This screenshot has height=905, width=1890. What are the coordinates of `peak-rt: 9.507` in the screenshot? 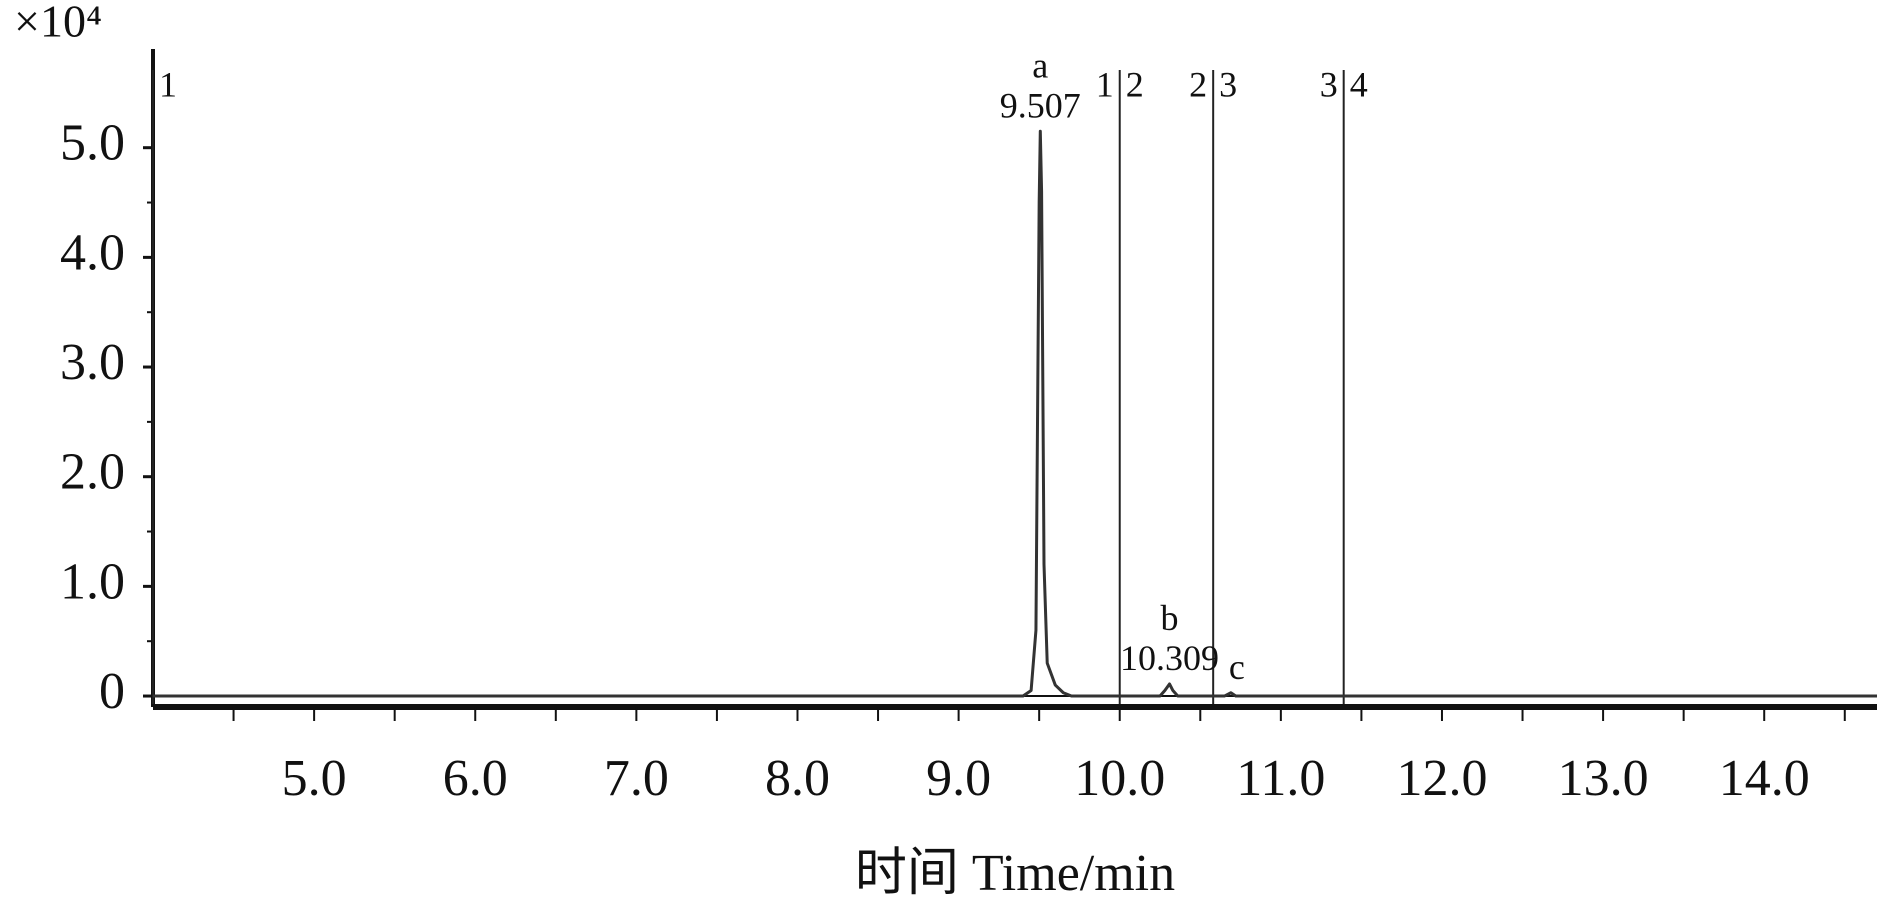 It's located at (1040, 106).